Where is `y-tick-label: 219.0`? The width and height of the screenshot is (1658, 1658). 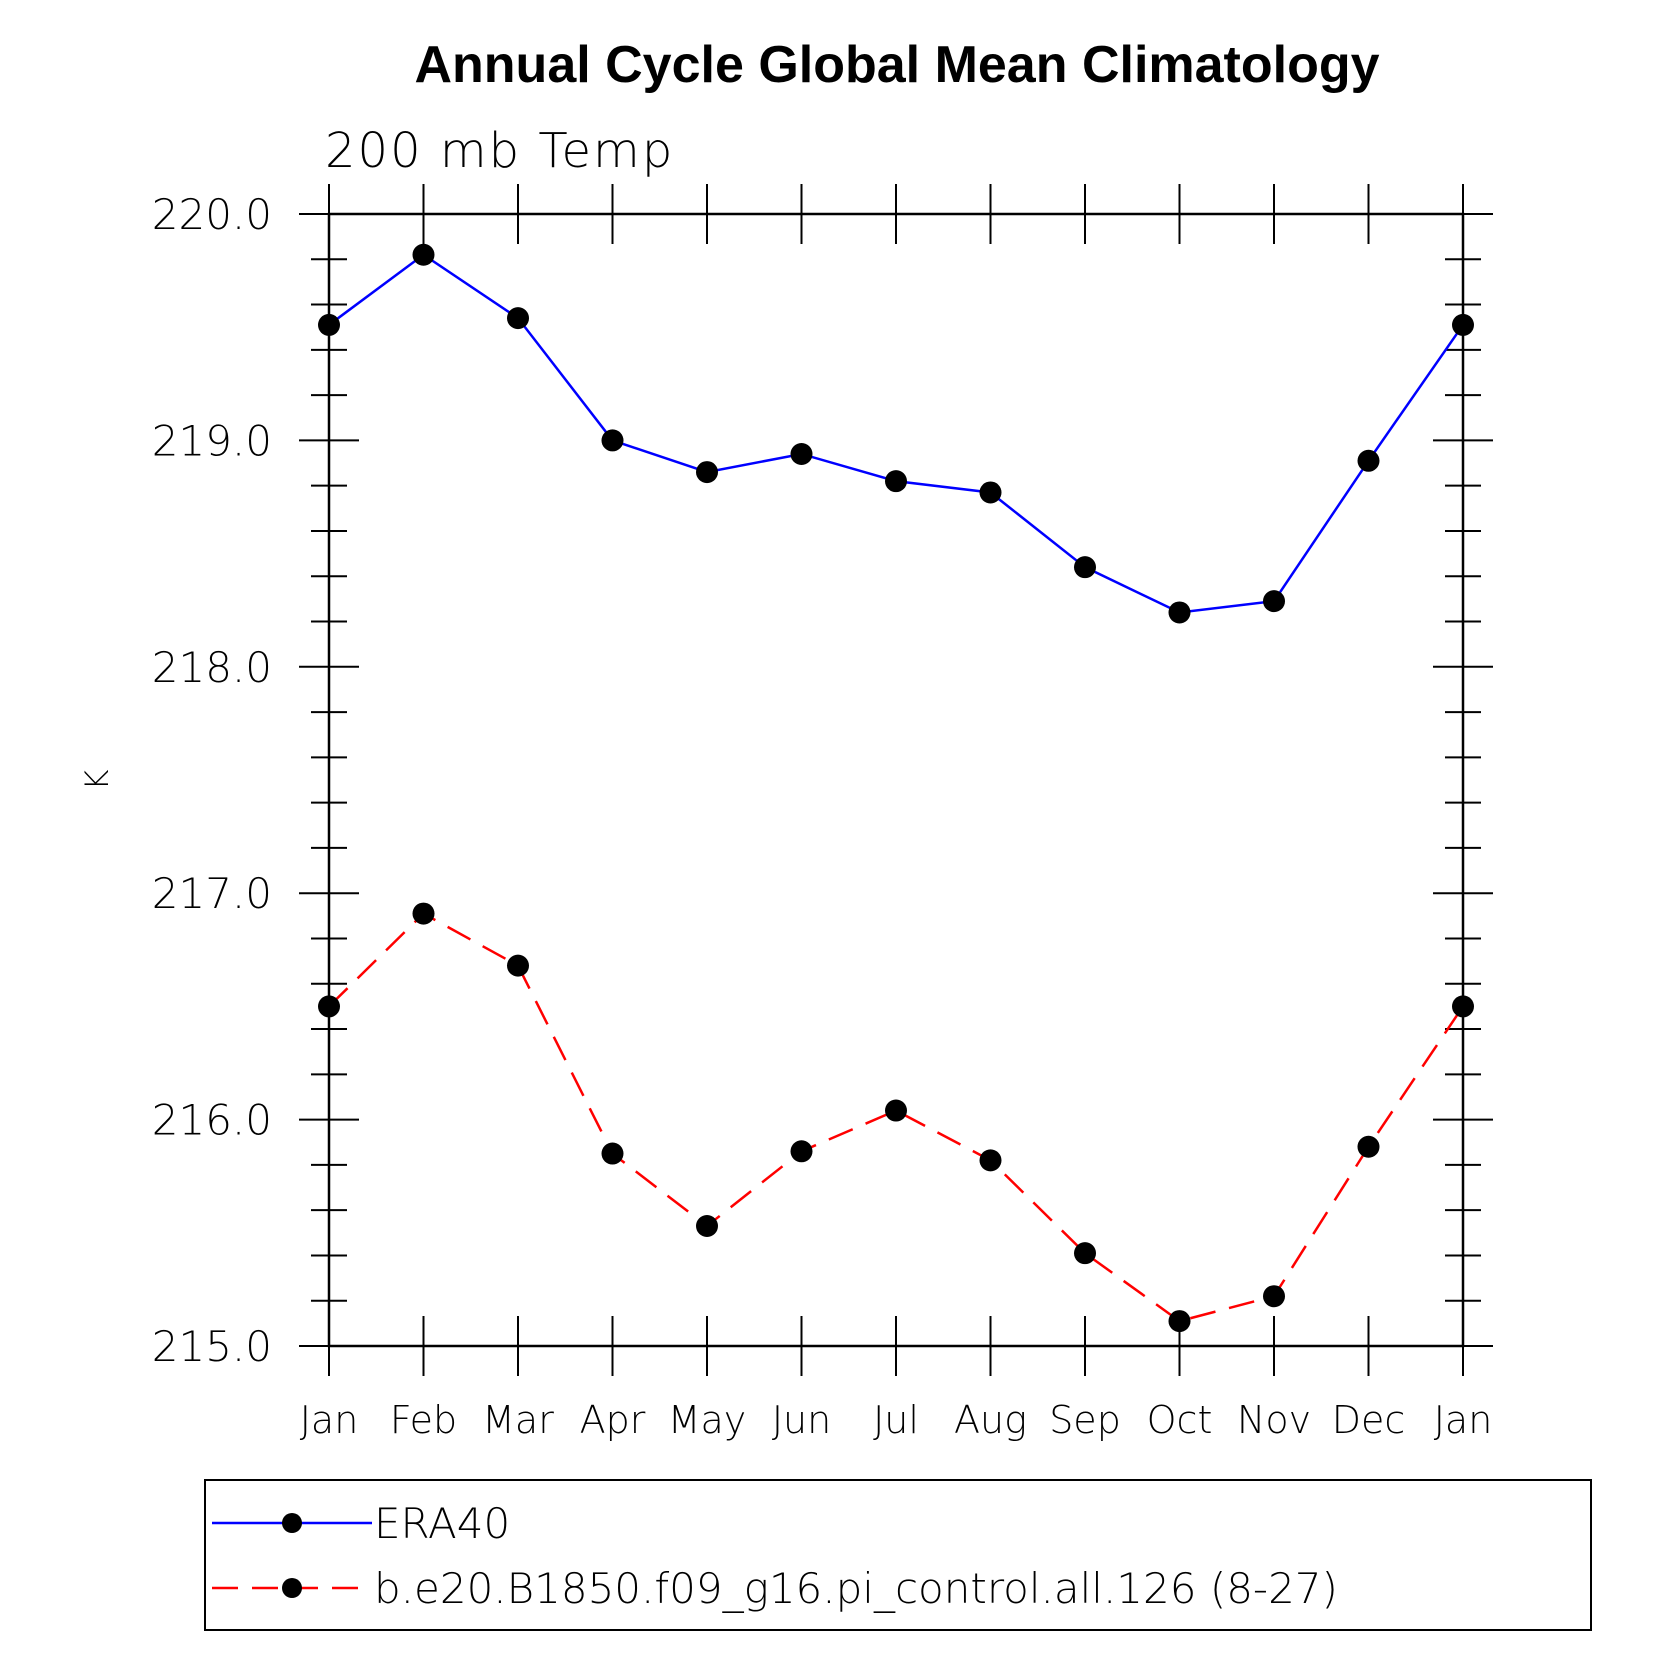
y-tick-label: 219.0 is located at coordinates (212, 440).